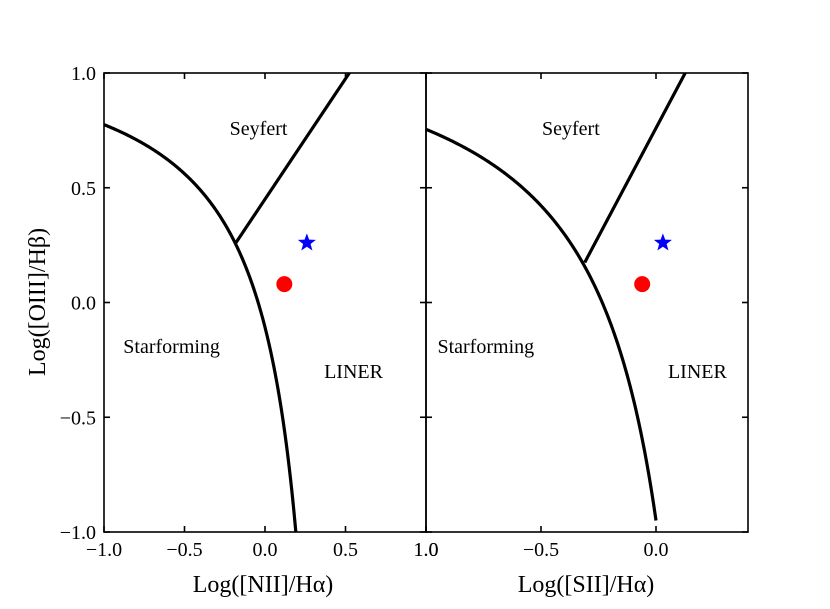 The width and height of the screenshot is (830, 609). What do you see at coordinates (38, 302) in the screenshot?
I see `y-axis-label: Log([OIII]/Hβ)` at bounding box center [38, 302].